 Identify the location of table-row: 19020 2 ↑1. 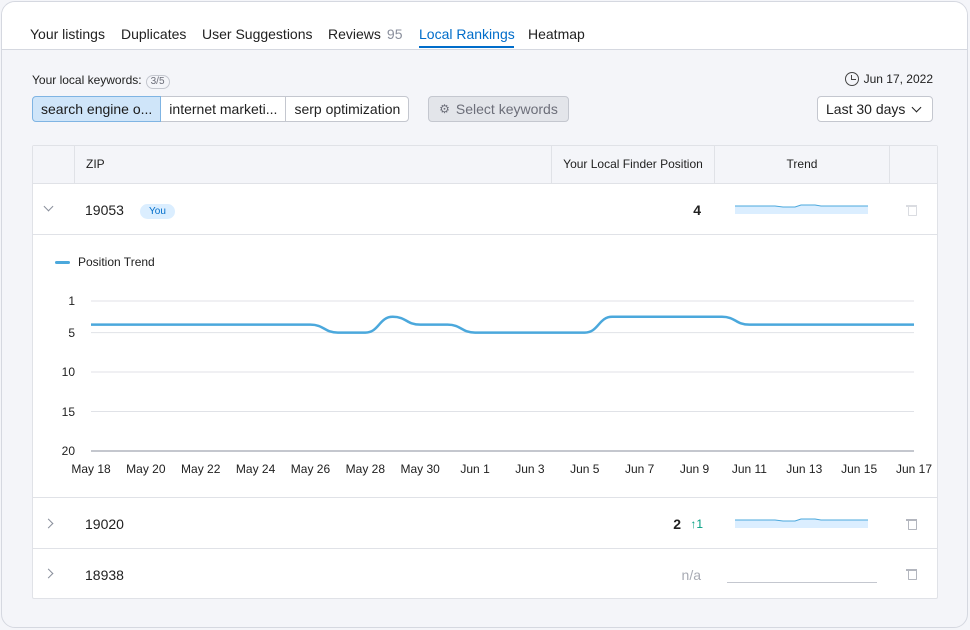
(485, 523).